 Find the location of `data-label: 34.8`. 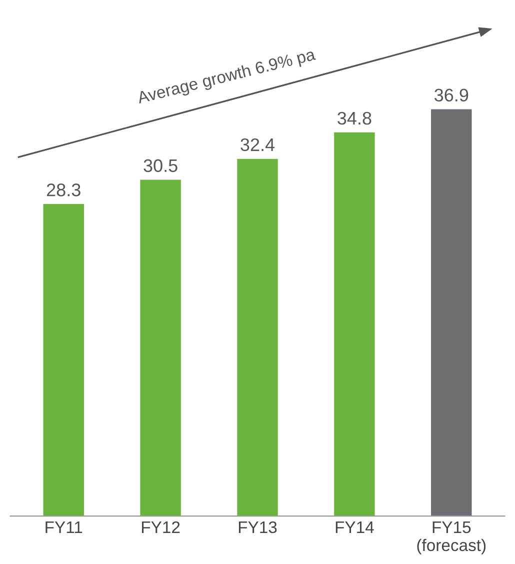

data-label: 34.8 is located at coordinates (355, 118).